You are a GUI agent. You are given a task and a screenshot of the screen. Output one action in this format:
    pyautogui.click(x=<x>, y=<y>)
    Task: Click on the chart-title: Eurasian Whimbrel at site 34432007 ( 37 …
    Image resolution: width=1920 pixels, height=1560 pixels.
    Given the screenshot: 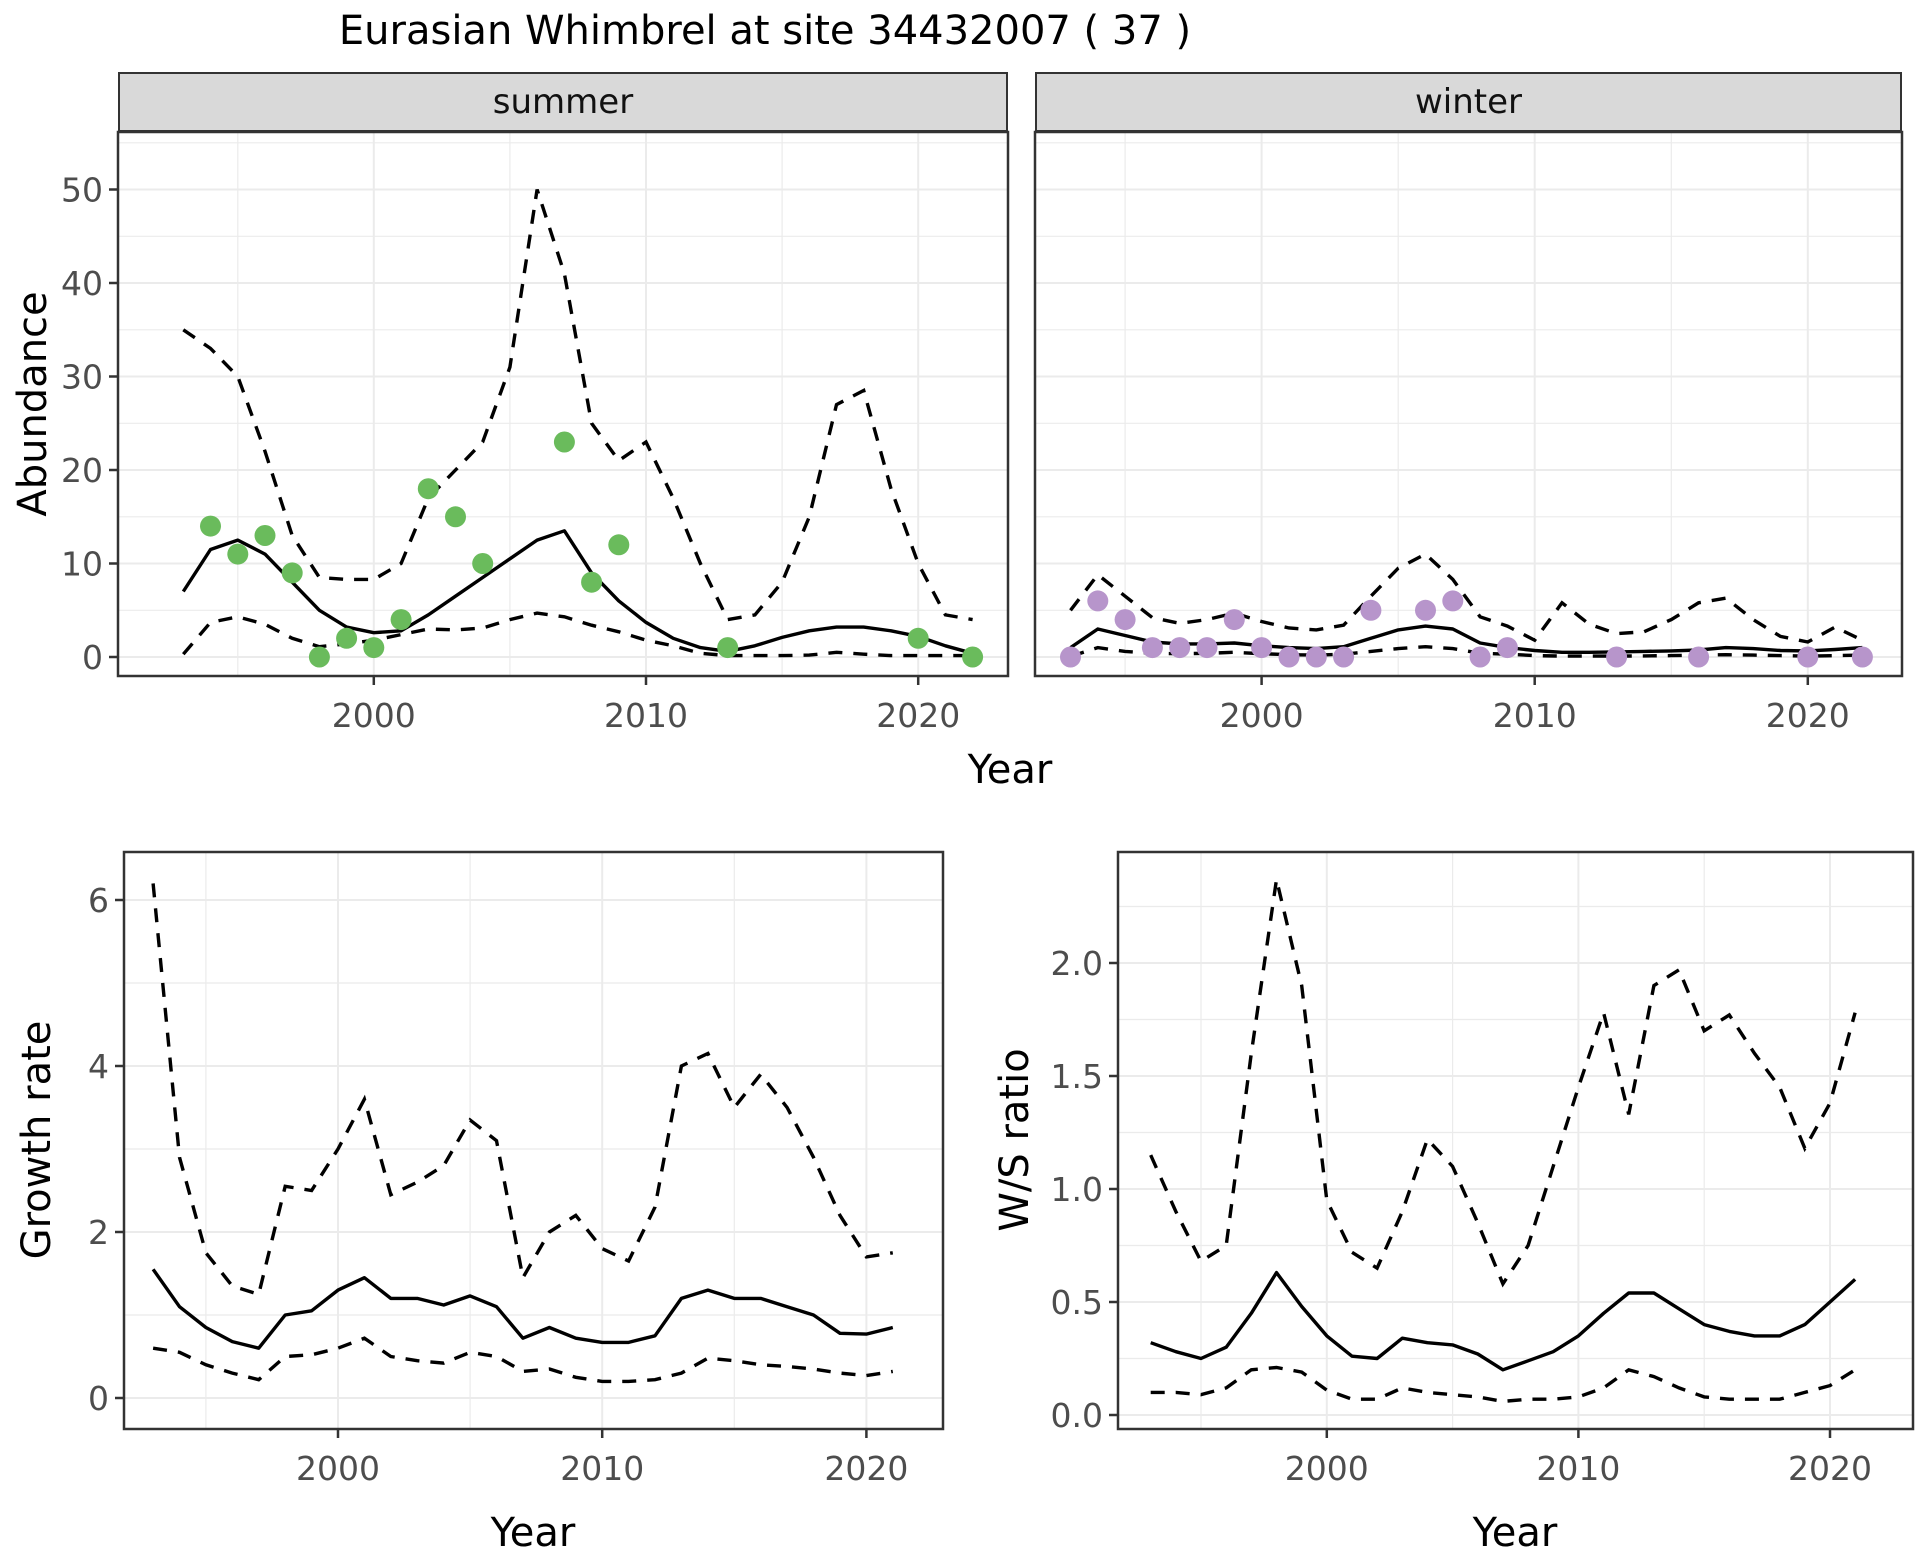 What is the action you would take?
    pyautogui.click(x=765, y=31)
    